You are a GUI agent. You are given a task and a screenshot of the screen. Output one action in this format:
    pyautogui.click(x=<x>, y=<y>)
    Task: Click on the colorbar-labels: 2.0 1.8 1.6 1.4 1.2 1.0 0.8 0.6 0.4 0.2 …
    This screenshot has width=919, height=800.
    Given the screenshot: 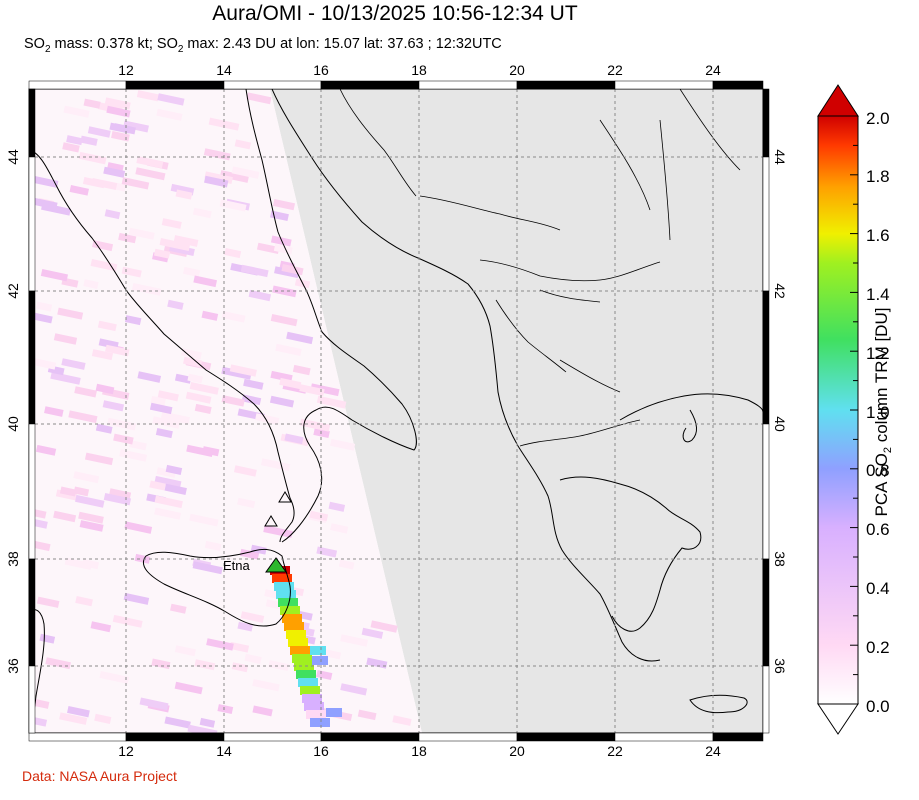 What is the action you would take?
    pyautogui.click(x=878, y=412)
    